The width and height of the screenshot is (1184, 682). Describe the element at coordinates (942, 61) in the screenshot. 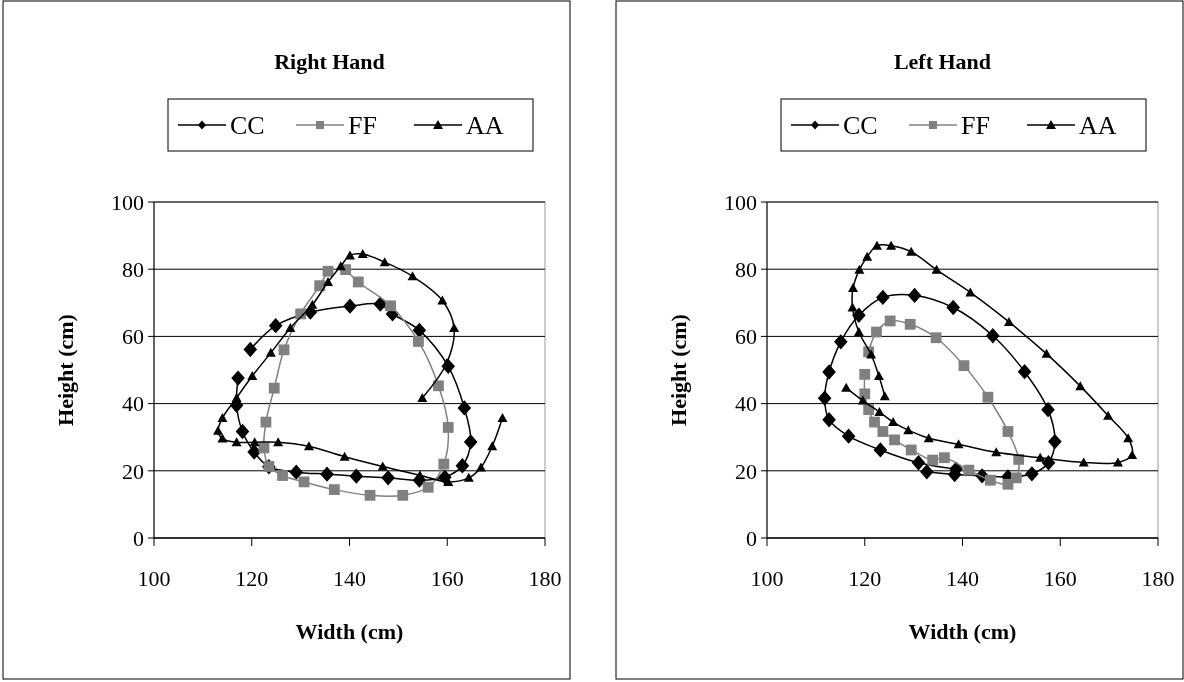

I see `chart-title: Left Hand` at that location.